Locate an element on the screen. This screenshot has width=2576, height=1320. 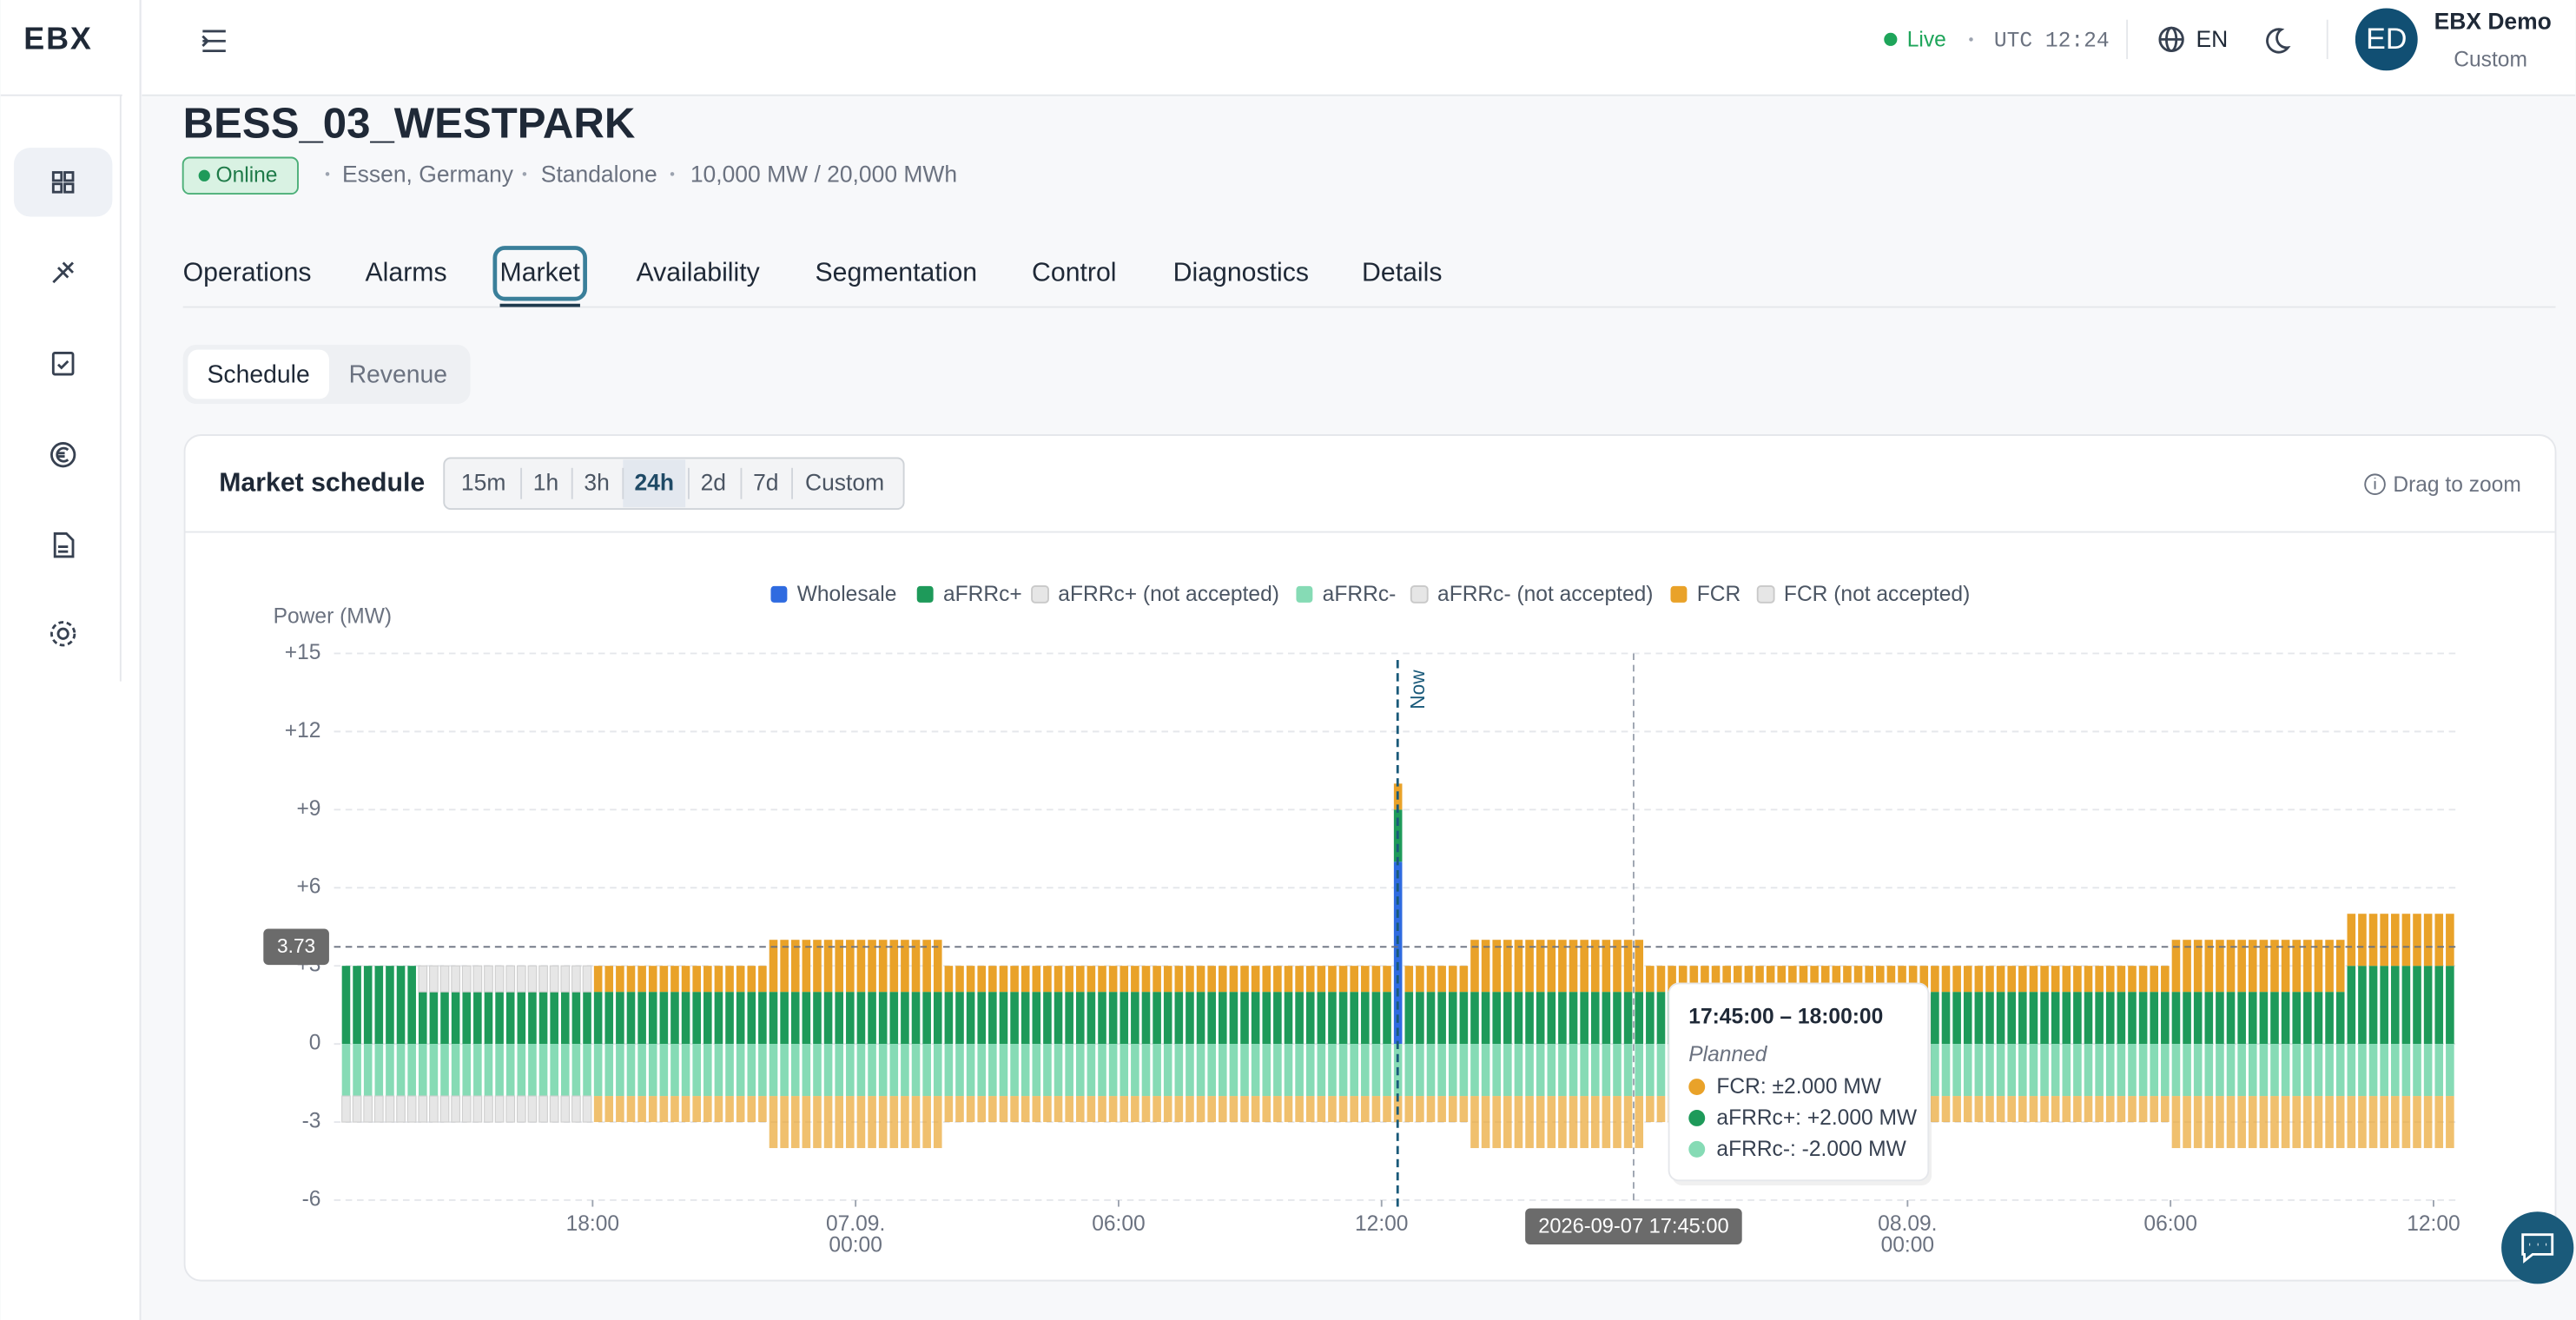
range-option: 1h is located at coordinates (546, 483).